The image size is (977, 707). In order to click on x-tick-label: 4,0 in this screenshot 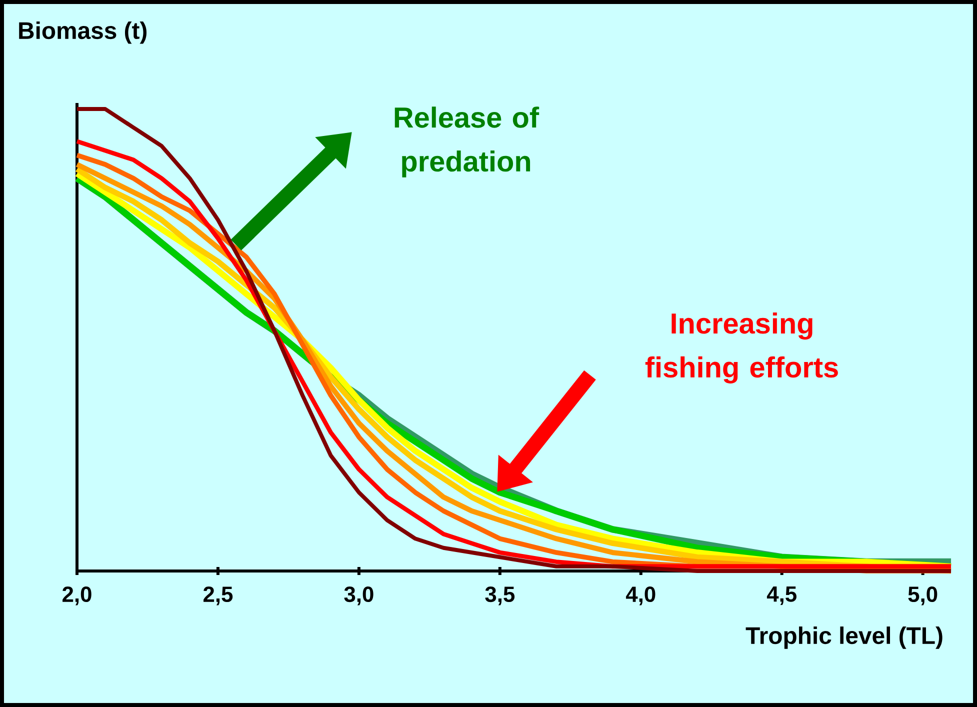, I will do `click(641, 596)`.